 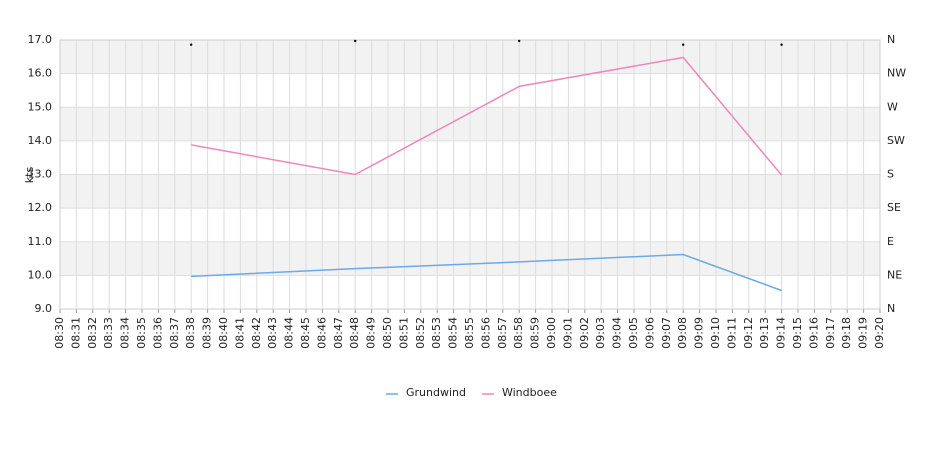 I want to click on x-tick-label: 08:40, so click(x=223, y=333).